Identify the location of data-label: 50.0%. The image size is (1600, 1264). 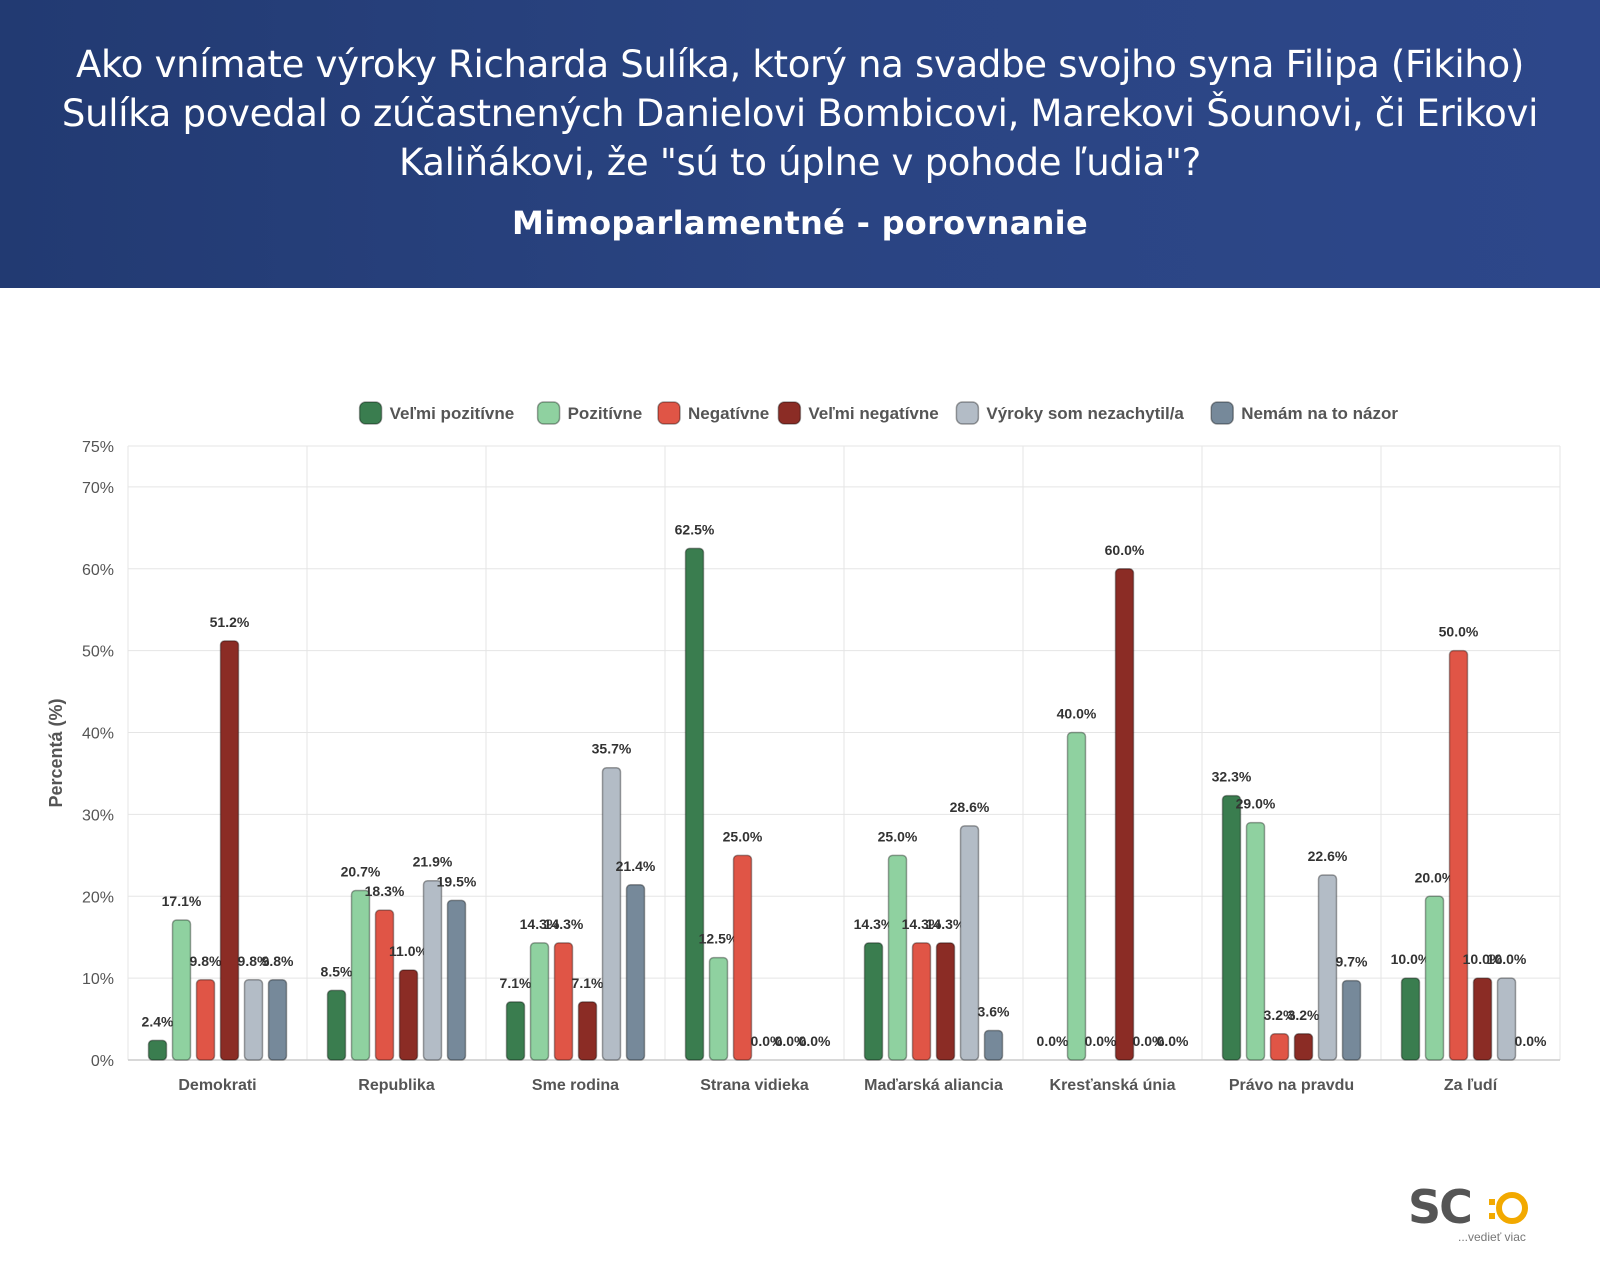
(1459, 632).